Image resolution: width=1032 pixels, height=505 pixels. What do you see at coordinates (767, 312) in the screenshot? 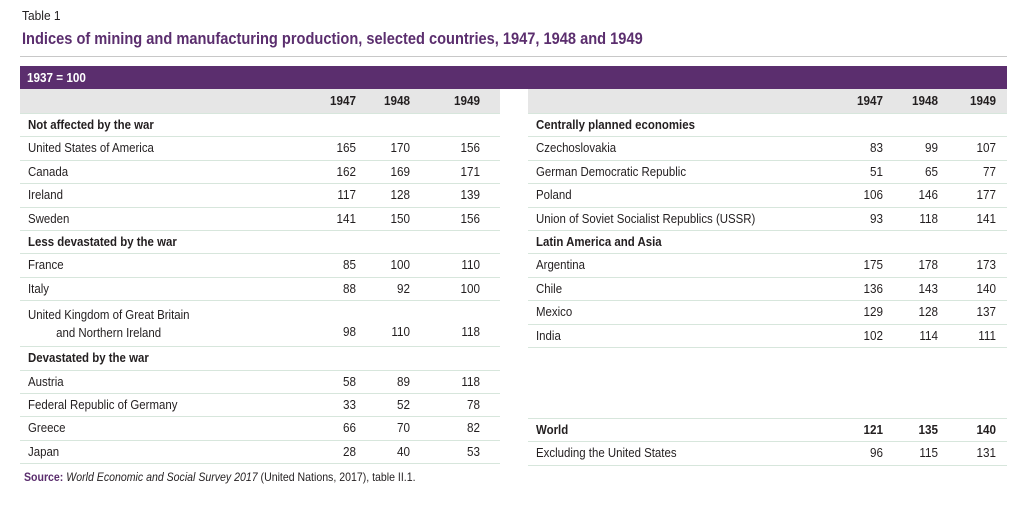
I see `table-row: Mexico 129 128 137` at bounding box center [767, 312].